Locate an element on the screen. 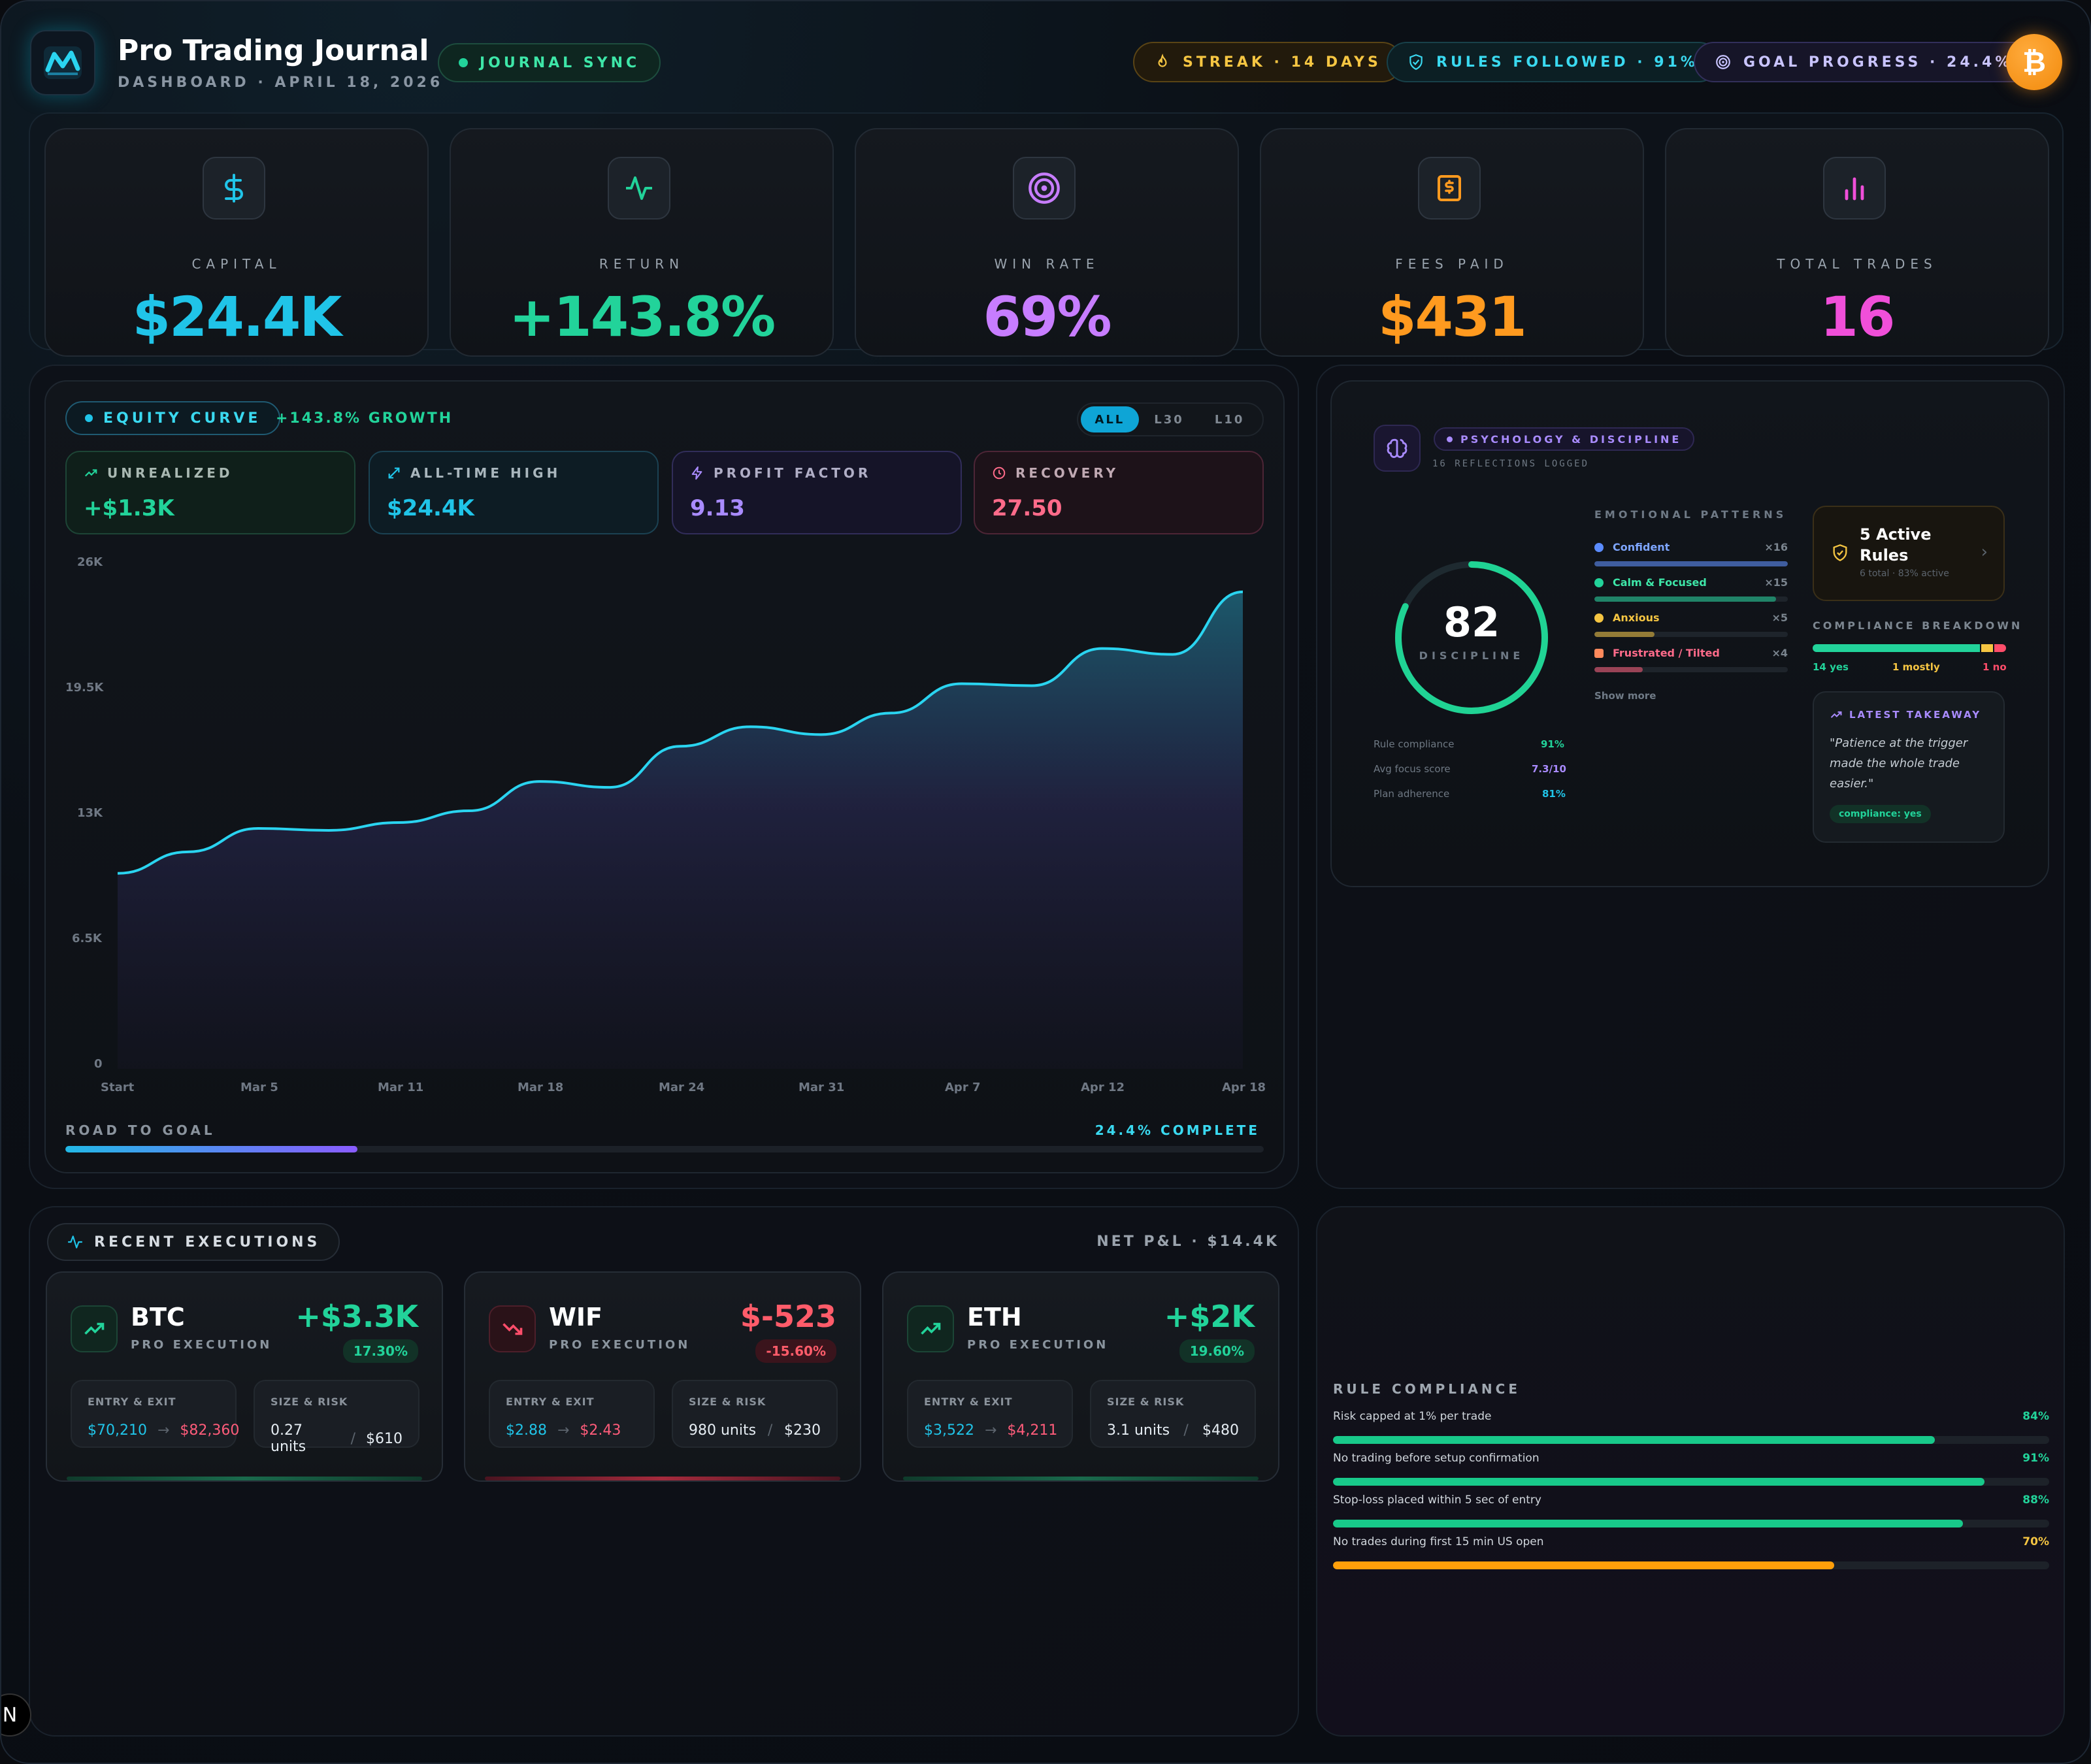 The width and height of the screenshot is (2091, 1764). rule-label: No trades during first 15 min US open is located at coordinates (1438, 1541).